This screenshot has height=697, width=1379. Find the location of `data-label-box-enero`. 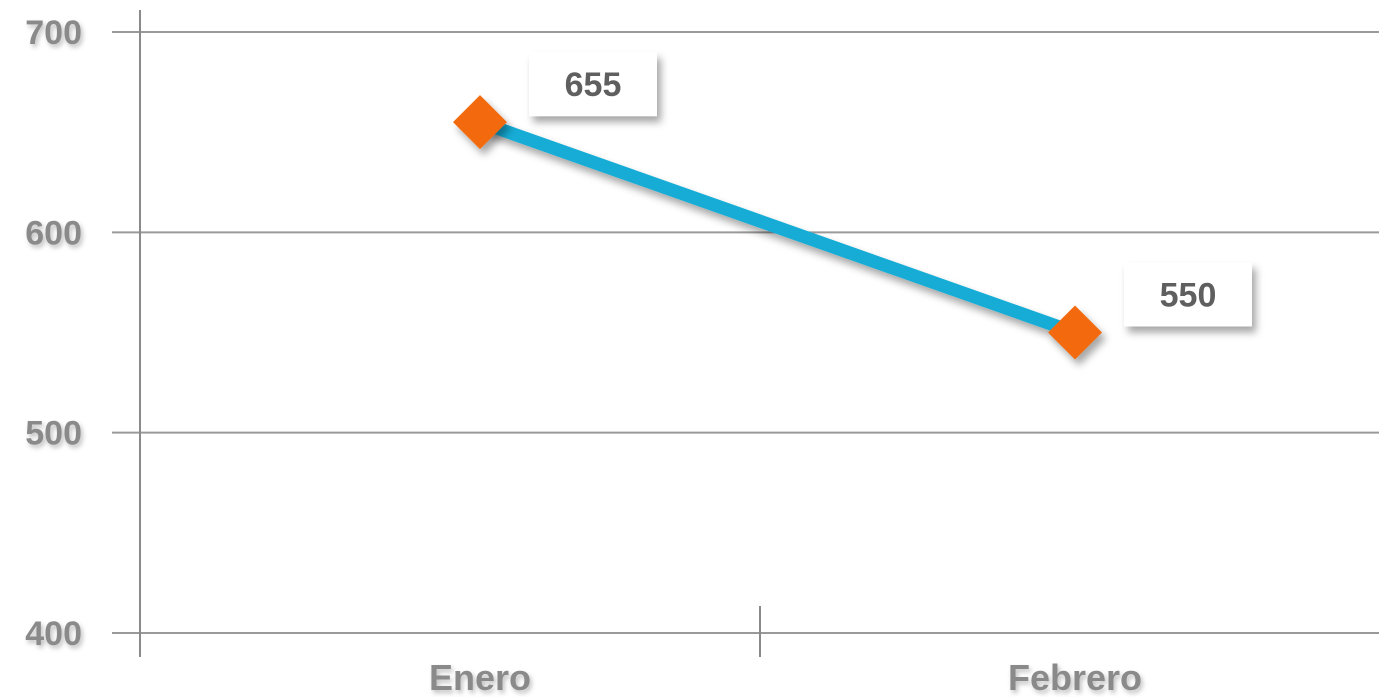

data-label-box-enero is located at coordinates (593, 84).